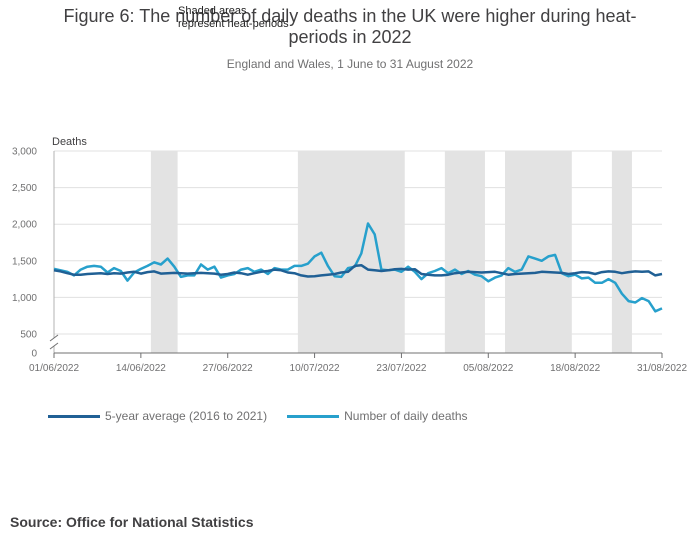 The image size is (700, 549). What do you see at coordinates (401, 368) in the screenshot?
I see `x-tick-label: 23/07/2022` at bounding box center [401, 368].